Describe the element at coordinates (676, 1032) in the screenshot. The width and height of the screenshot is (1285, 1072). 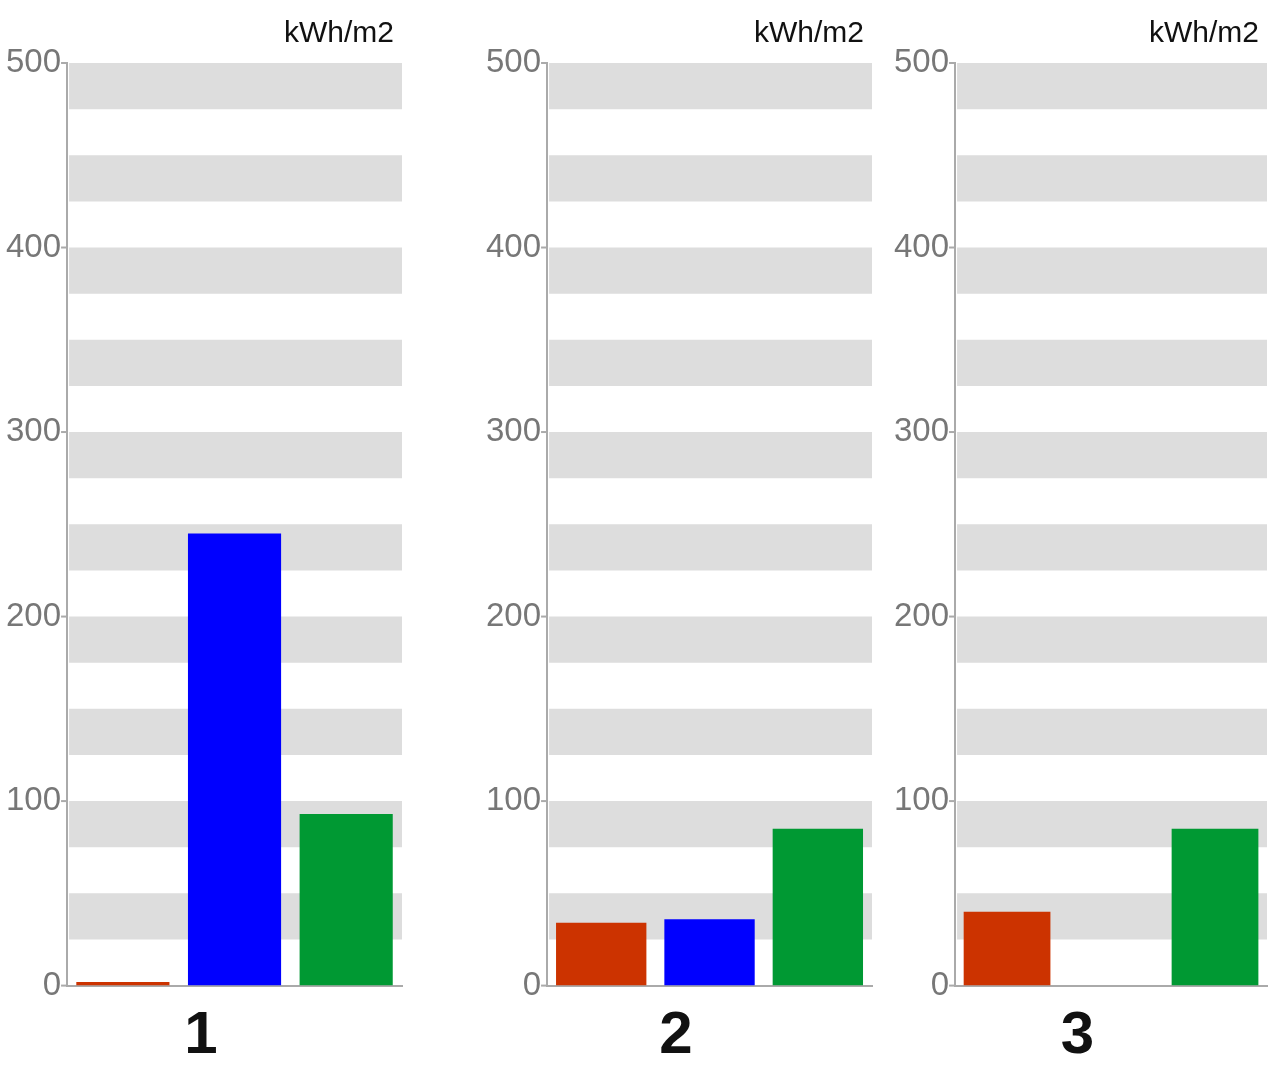
I see `text: 2` at that location.